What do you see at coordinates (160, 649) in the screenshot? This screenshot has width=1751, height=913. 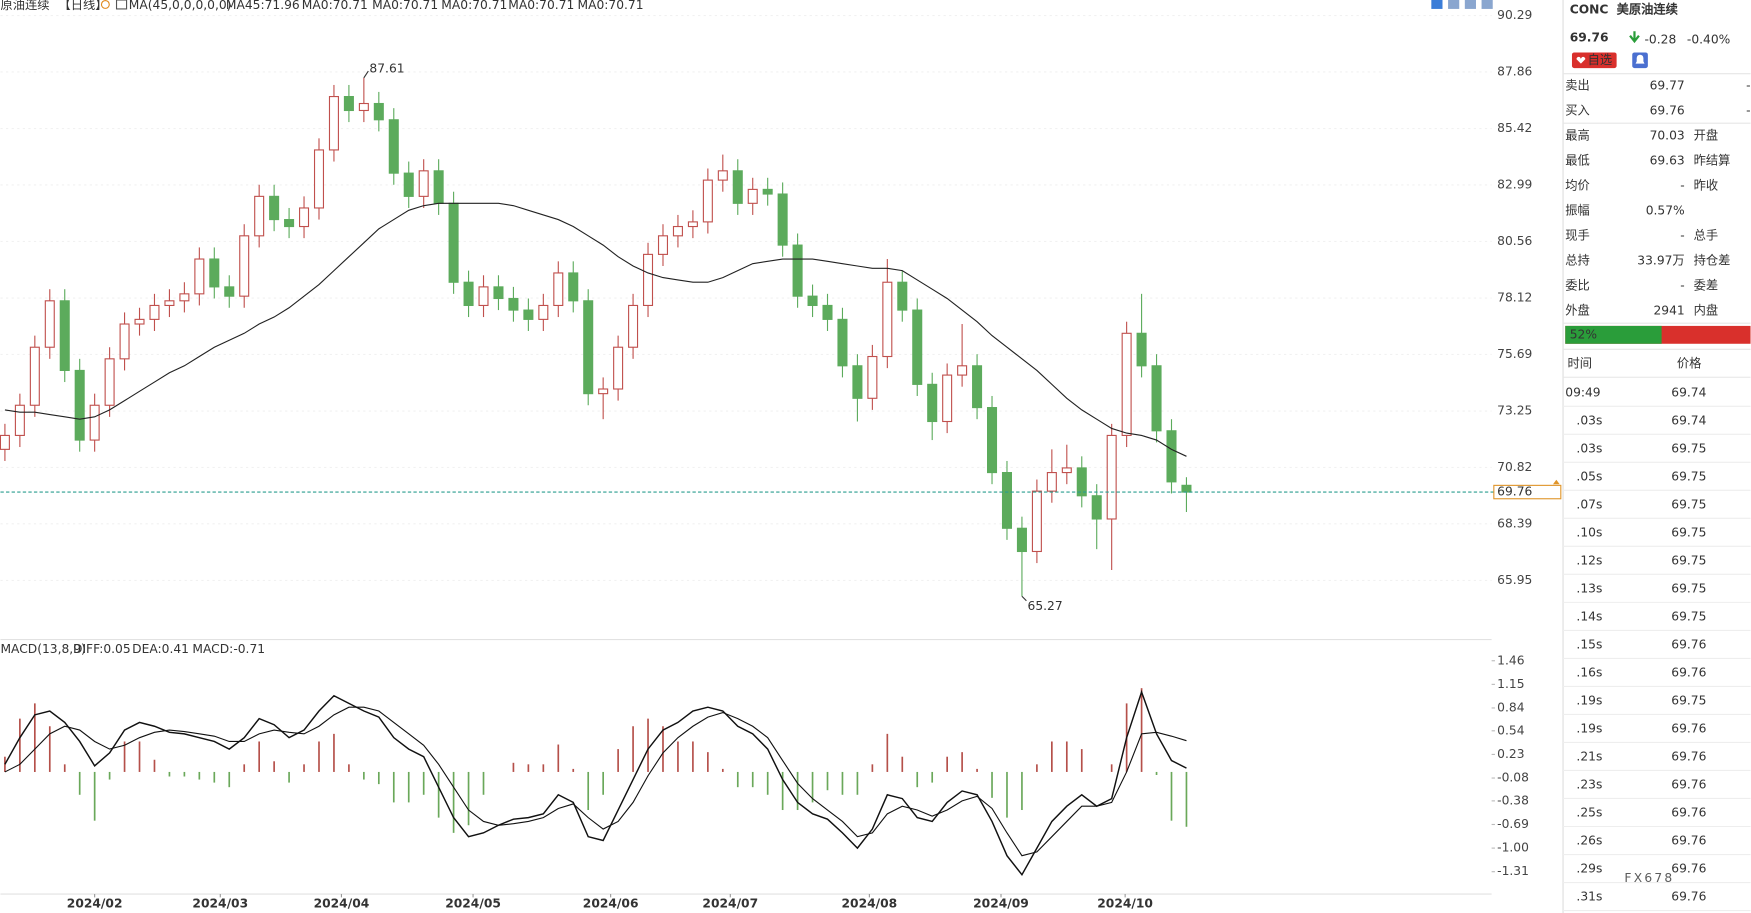 I see `legend-item: DEA:0.41` at bounding box center [160, 649].